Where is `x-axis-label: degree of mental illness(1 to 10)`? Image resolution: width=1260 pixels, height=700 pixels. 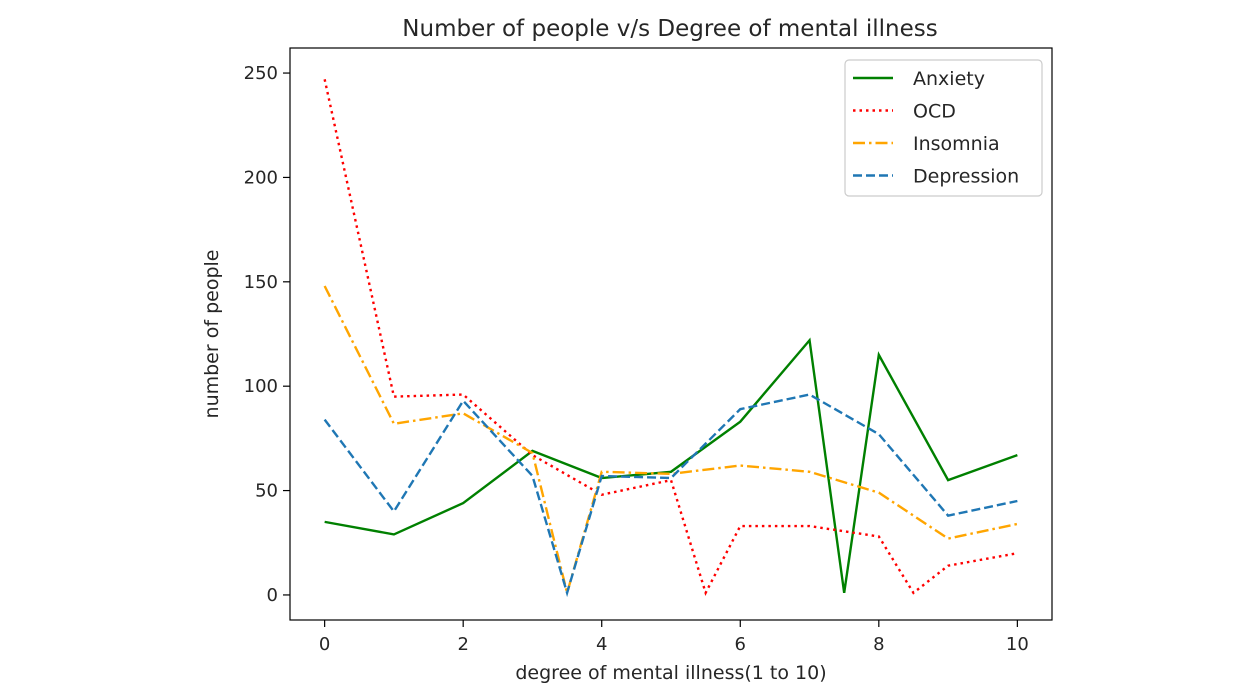 x-axis-label: degree of mental illness(1 to 10) is located at coordinates (670, 673).